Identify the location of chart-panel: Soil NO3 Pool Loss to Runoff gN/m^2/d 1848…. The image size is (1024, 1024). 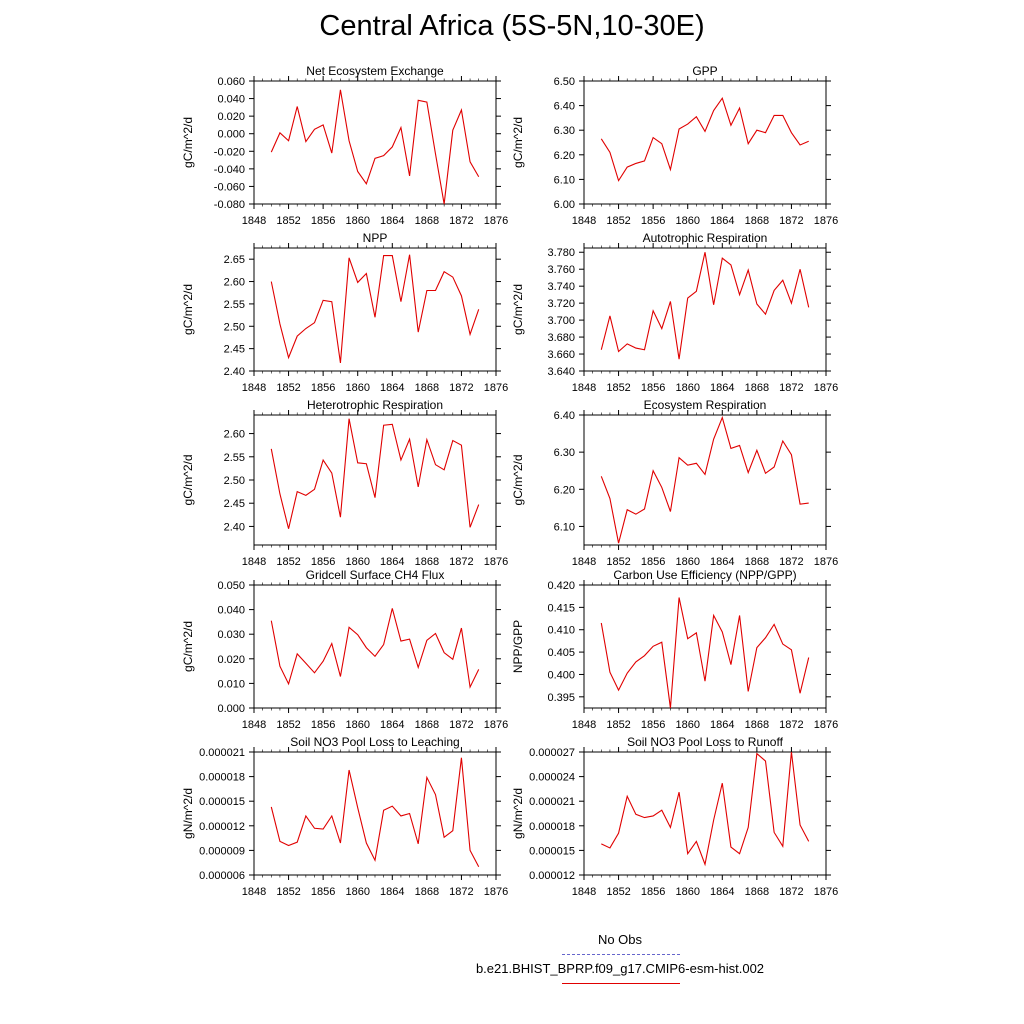
(674, 816).